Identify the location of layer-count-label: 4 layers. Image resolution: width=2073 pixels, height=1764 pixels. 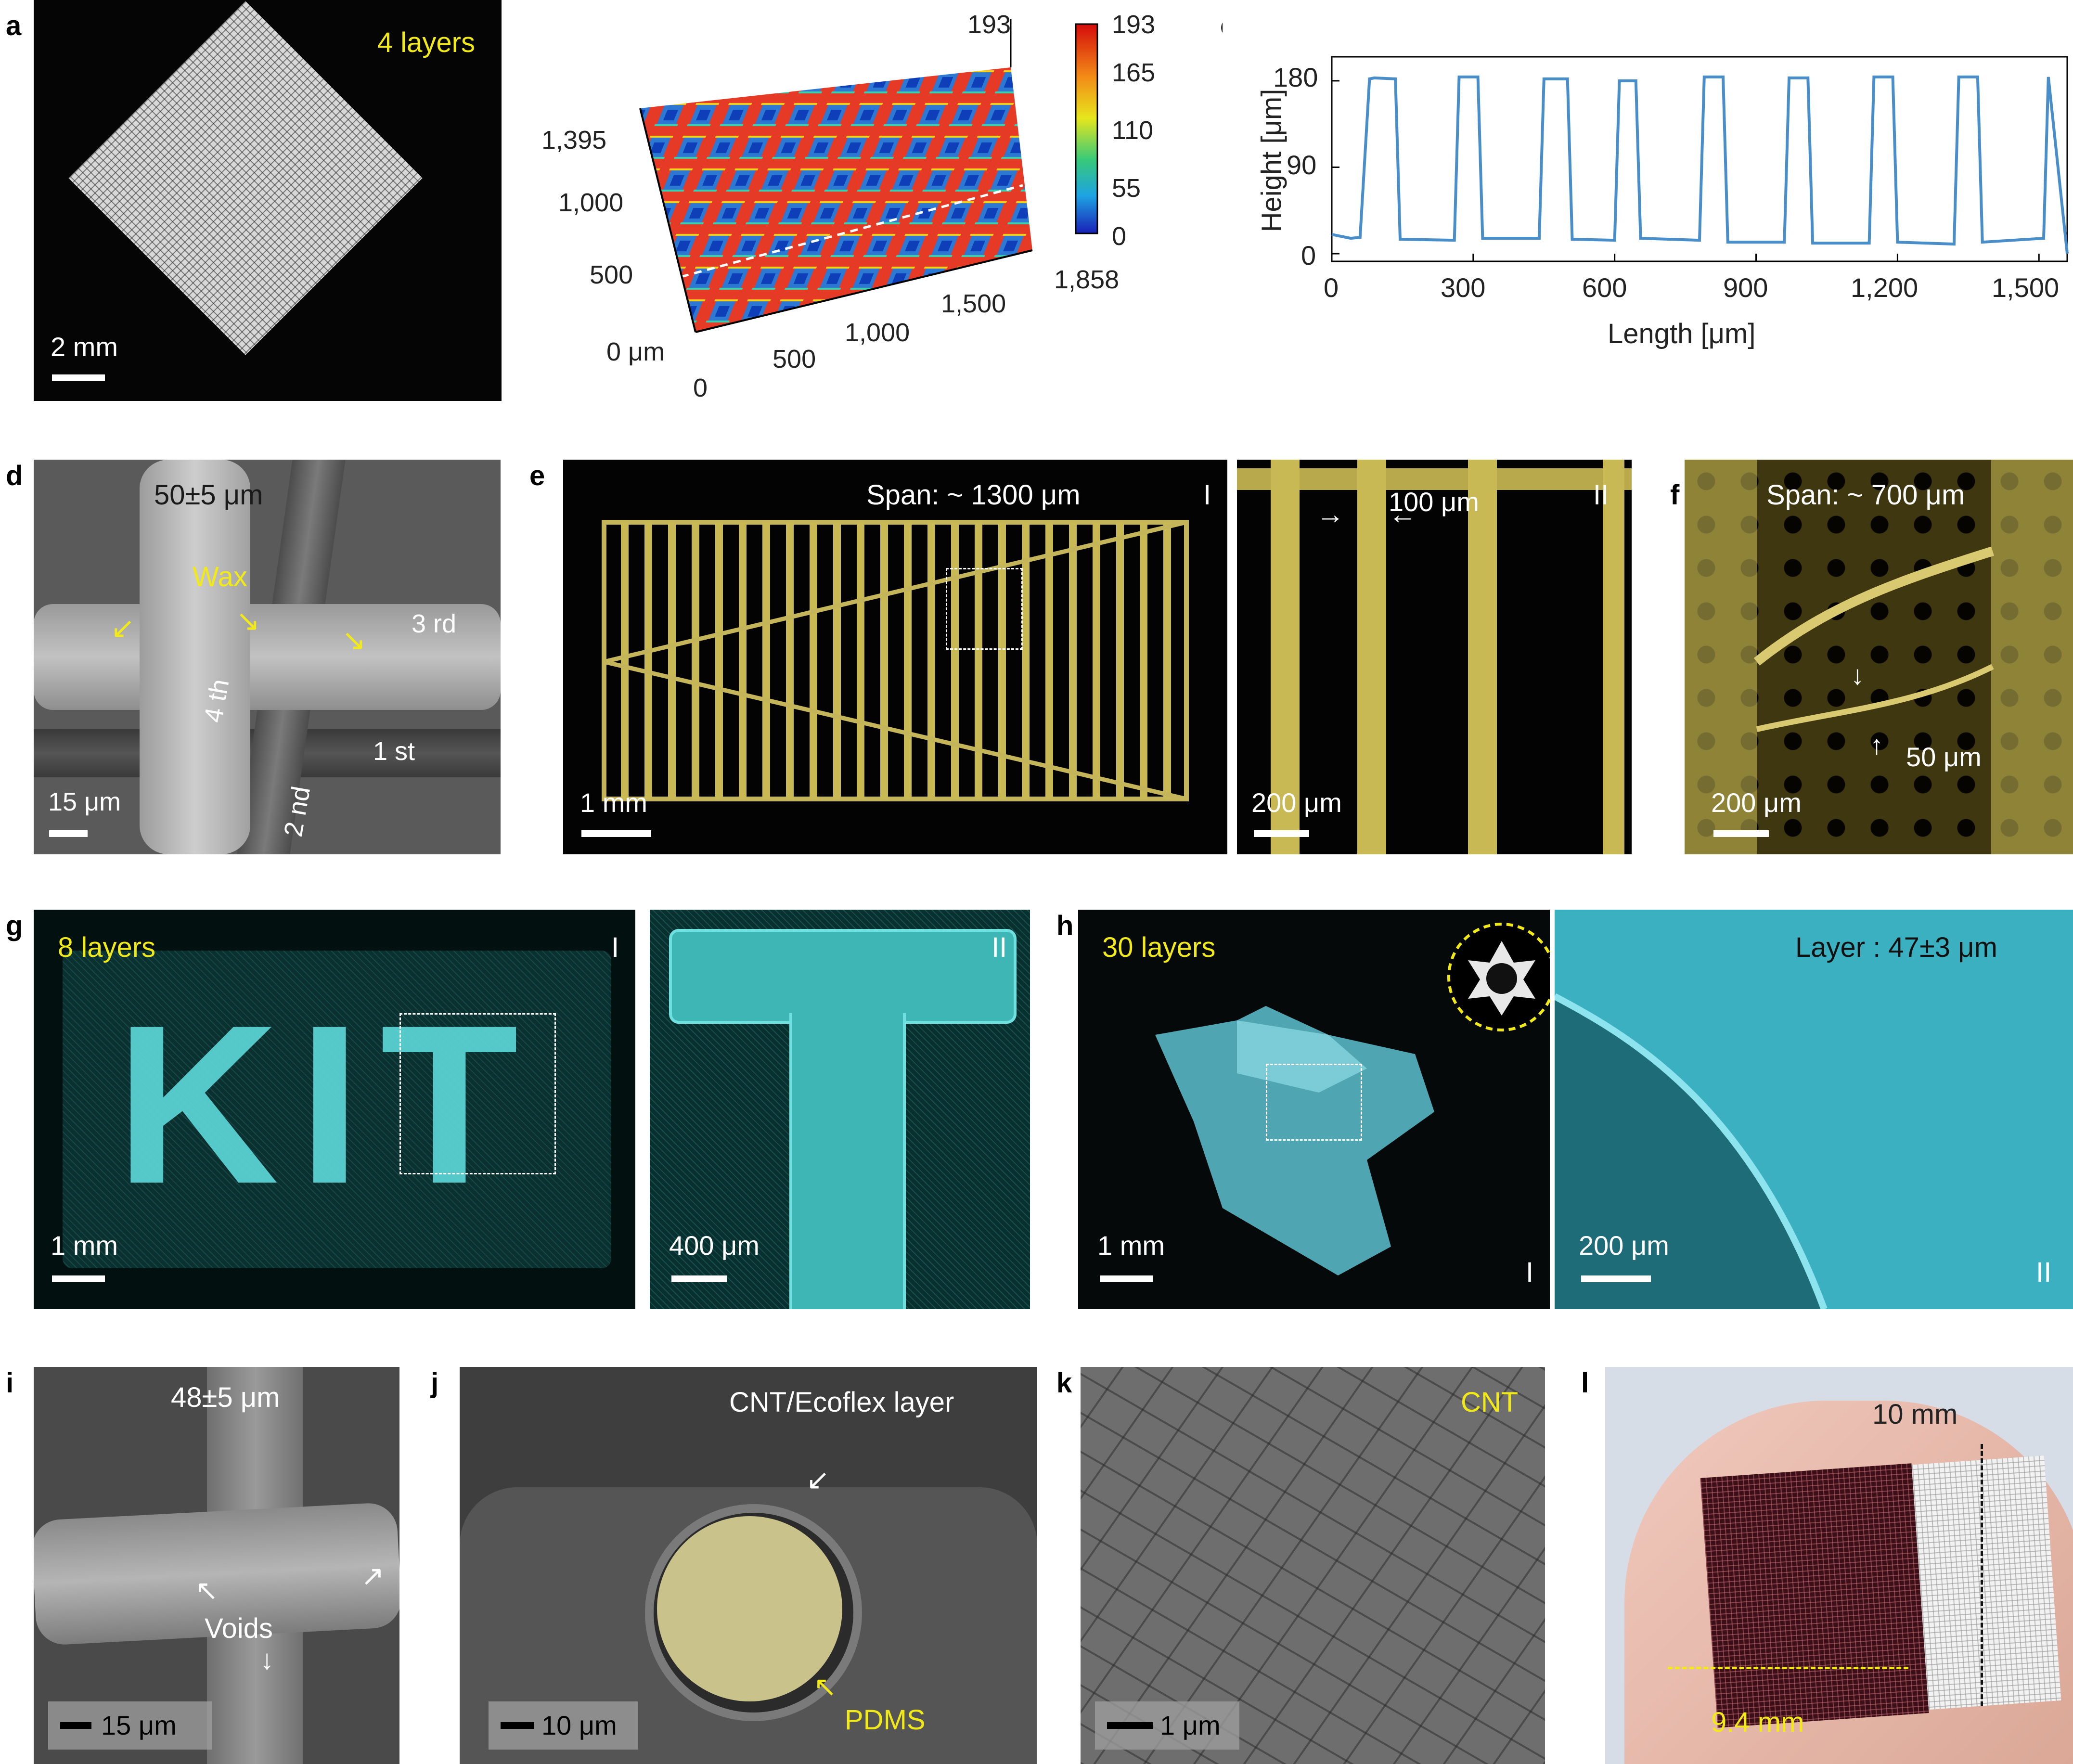
(426, 42).